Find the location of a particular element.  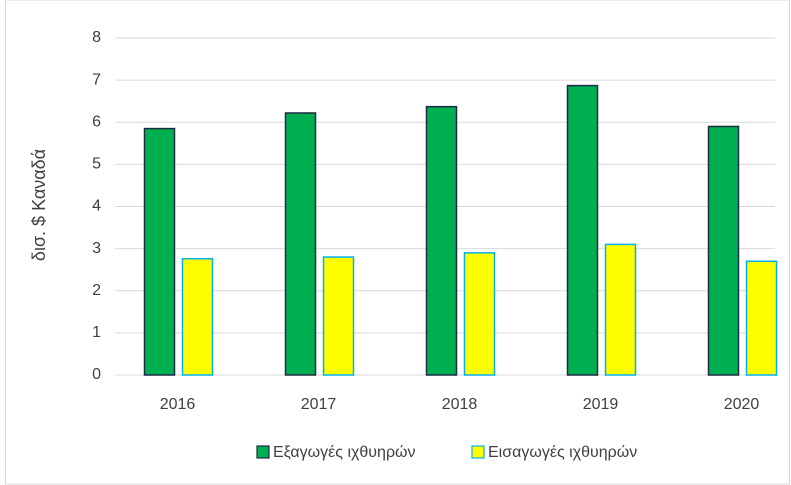

legend-label: Εισαγωγές ιχθυηρών is located at coordinates (562, 452).